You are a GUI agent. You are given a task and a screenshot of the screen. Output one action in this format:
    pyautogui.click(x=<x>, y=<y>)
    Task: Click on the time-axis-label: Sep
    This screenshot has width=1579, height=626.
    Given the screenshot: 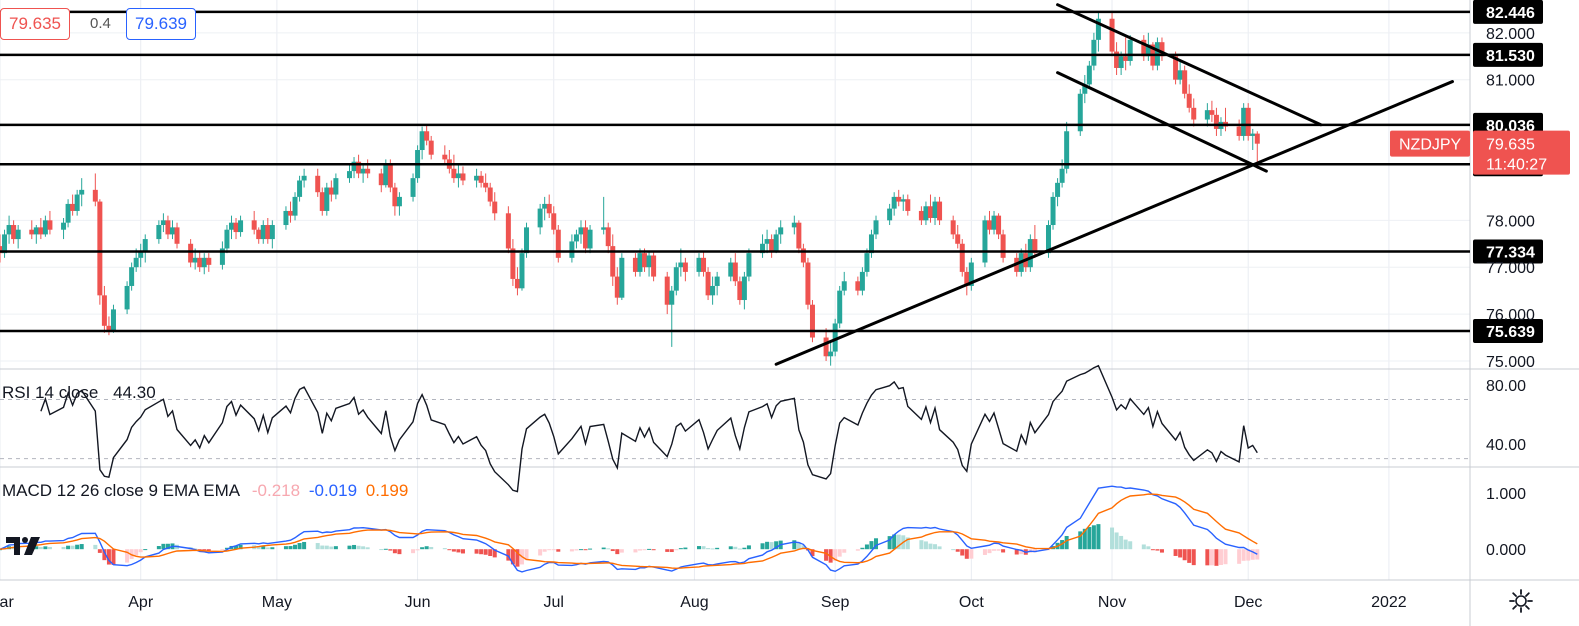 What is the action you would take?
    pyautogui.click(x=835, y=602)
    